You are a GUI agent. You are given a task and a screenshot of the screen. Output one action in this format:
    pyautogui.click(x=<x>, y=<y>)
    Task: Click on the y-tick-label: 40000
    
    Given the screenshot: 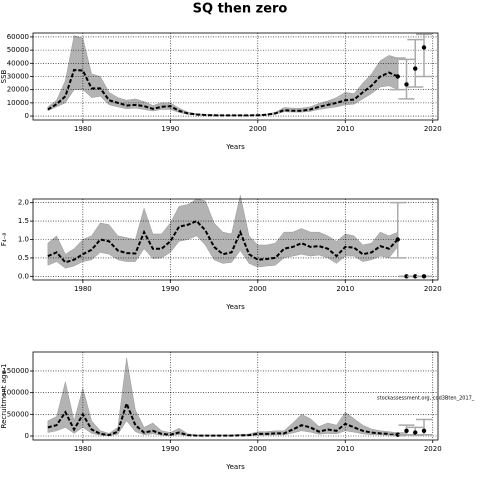 What is the action you would take?
    pyautogui.click(x=18, y=63)
    